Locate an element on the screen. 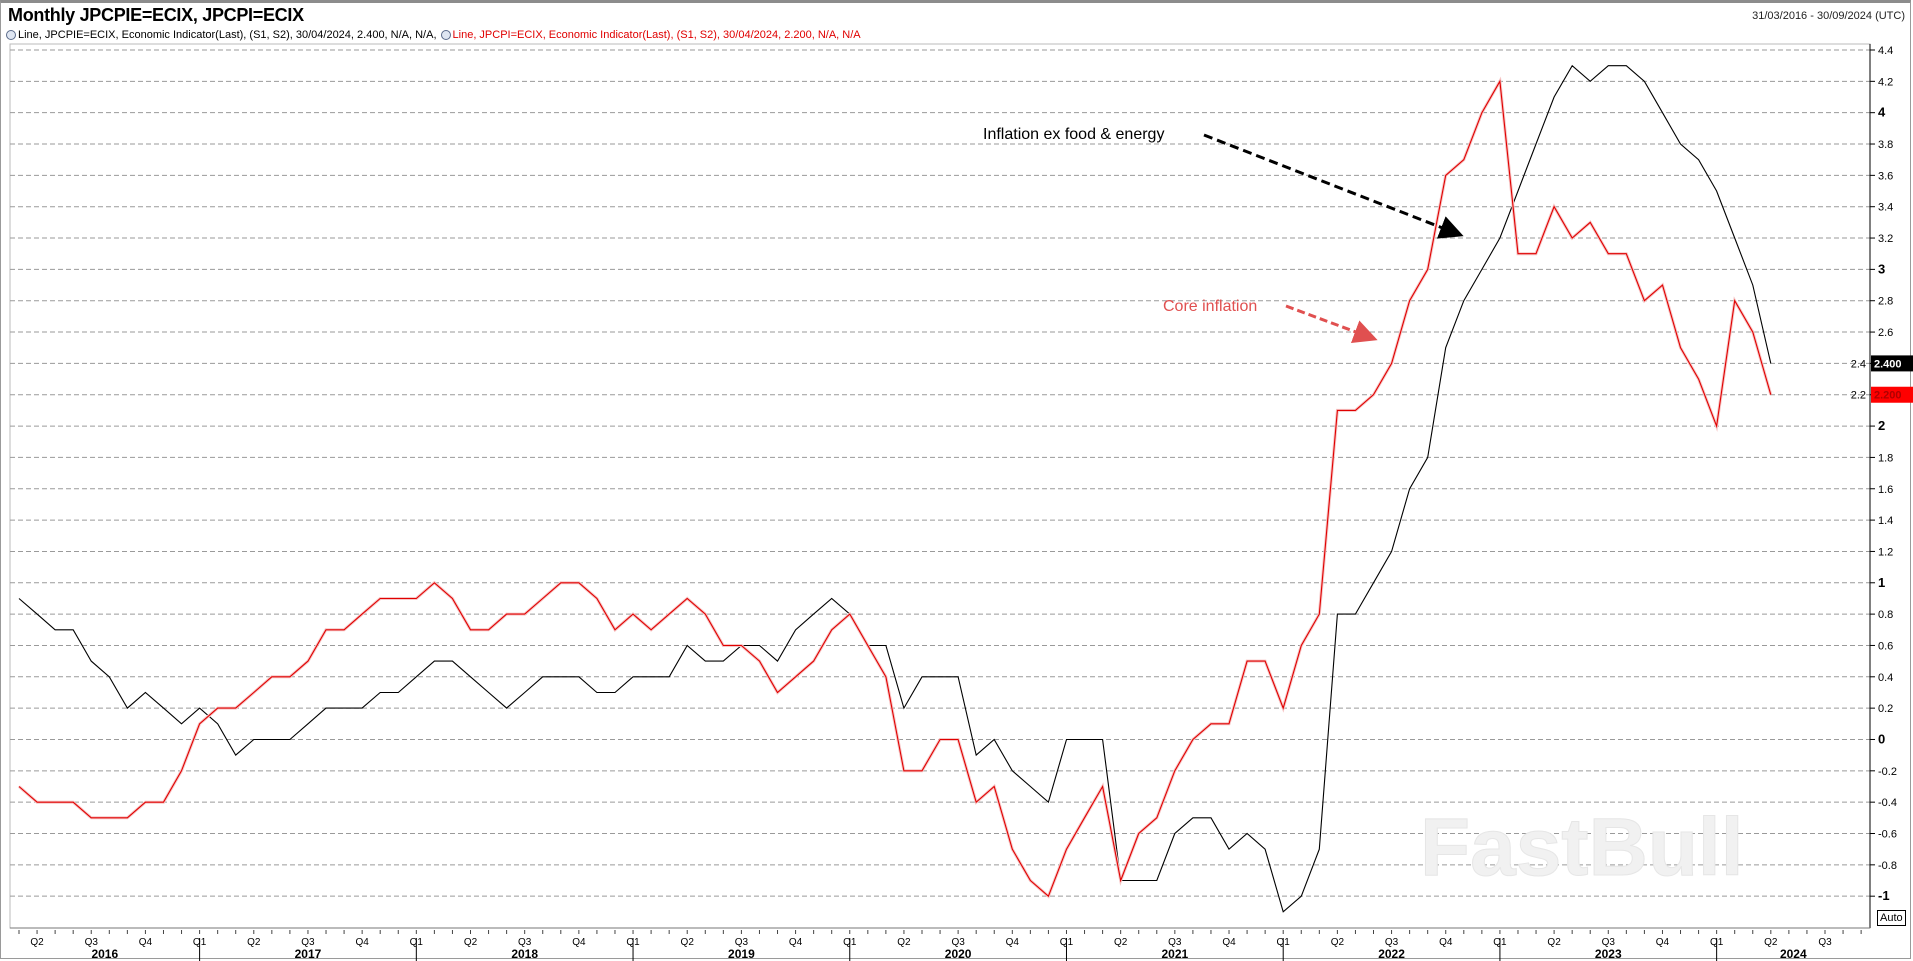  y-tick-label: 2.2 is located at coordinates (1858, 396).